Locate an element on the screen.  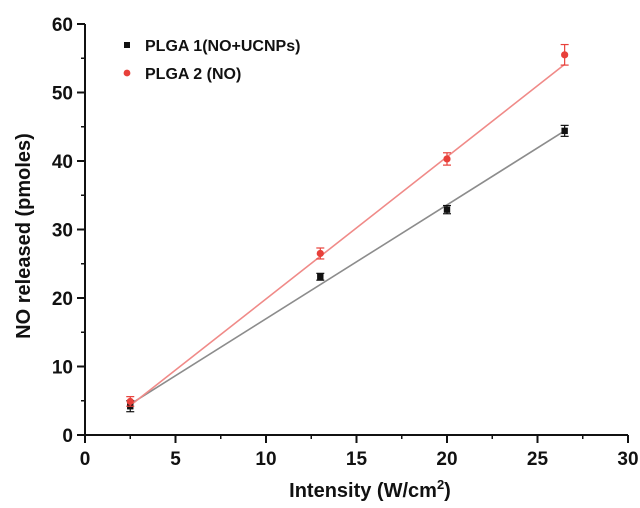
legend: PLGA 1(NO+UCNPs) PLGA 2 (NO) is located at coordinates (211, 60).